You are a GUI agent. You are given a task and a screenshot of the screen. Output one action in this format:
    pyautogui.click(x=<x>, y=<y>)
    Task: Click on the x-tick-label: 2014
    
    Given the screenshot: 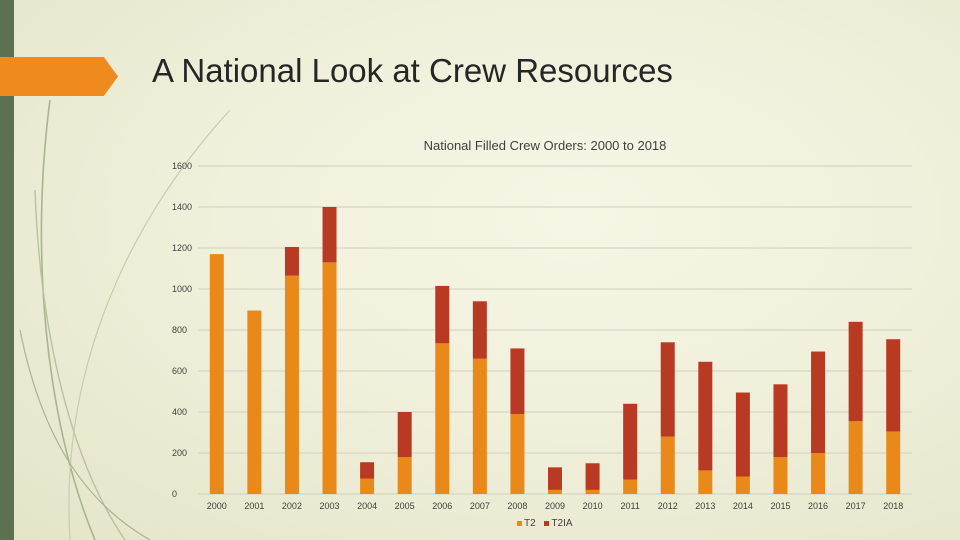 What is the action you would take?
    pyautogui.click(x=743, y=506)
    